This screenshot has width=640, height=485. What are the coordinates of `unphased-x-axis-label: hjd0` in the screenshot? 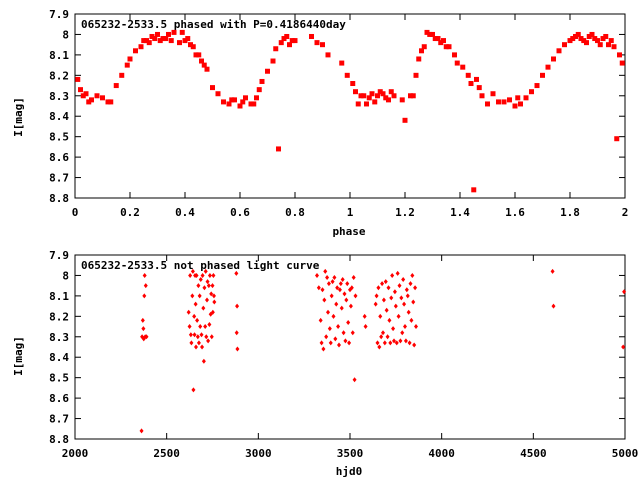 It's located at (349, 471).